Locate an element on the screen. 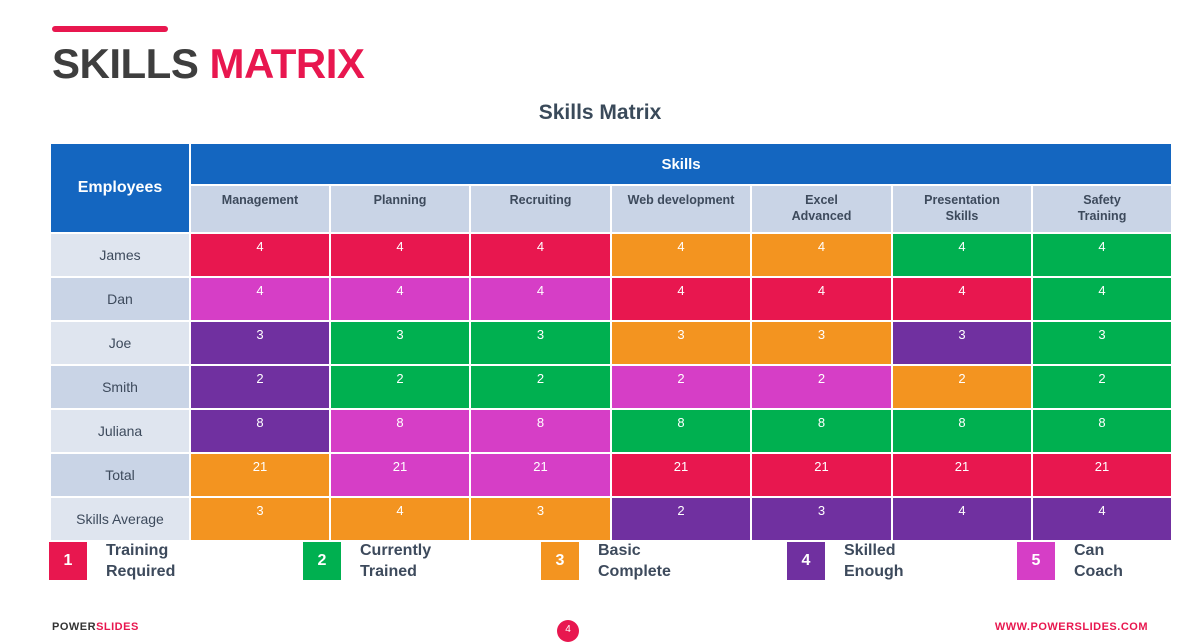 This screenshot has height=642, width=1200. legend-label-line: Skilled is located at coordinates (870, 550).